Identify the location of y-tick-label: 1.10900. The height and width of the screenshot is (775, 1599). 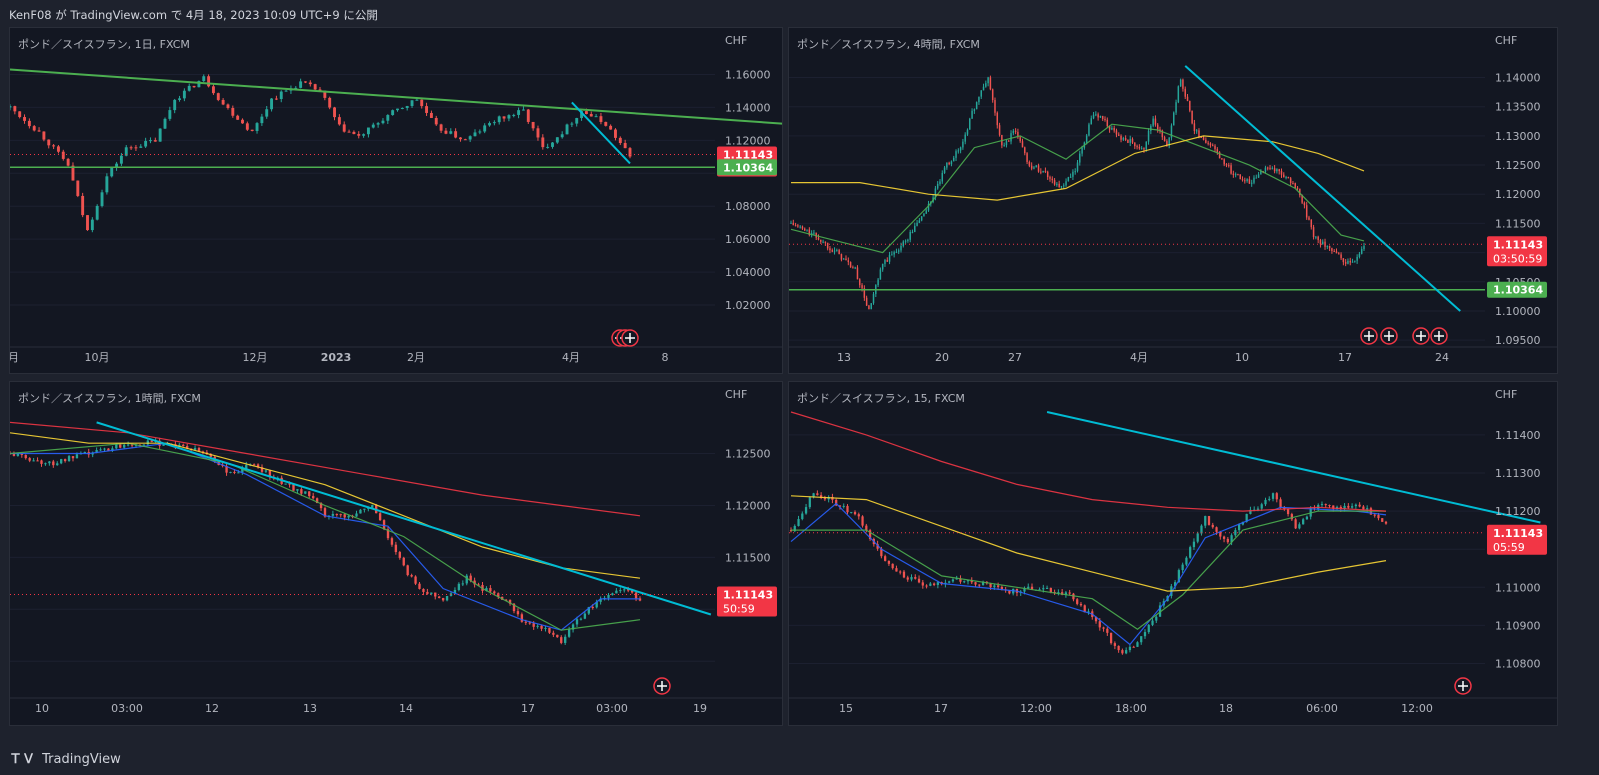
(1518, 625).